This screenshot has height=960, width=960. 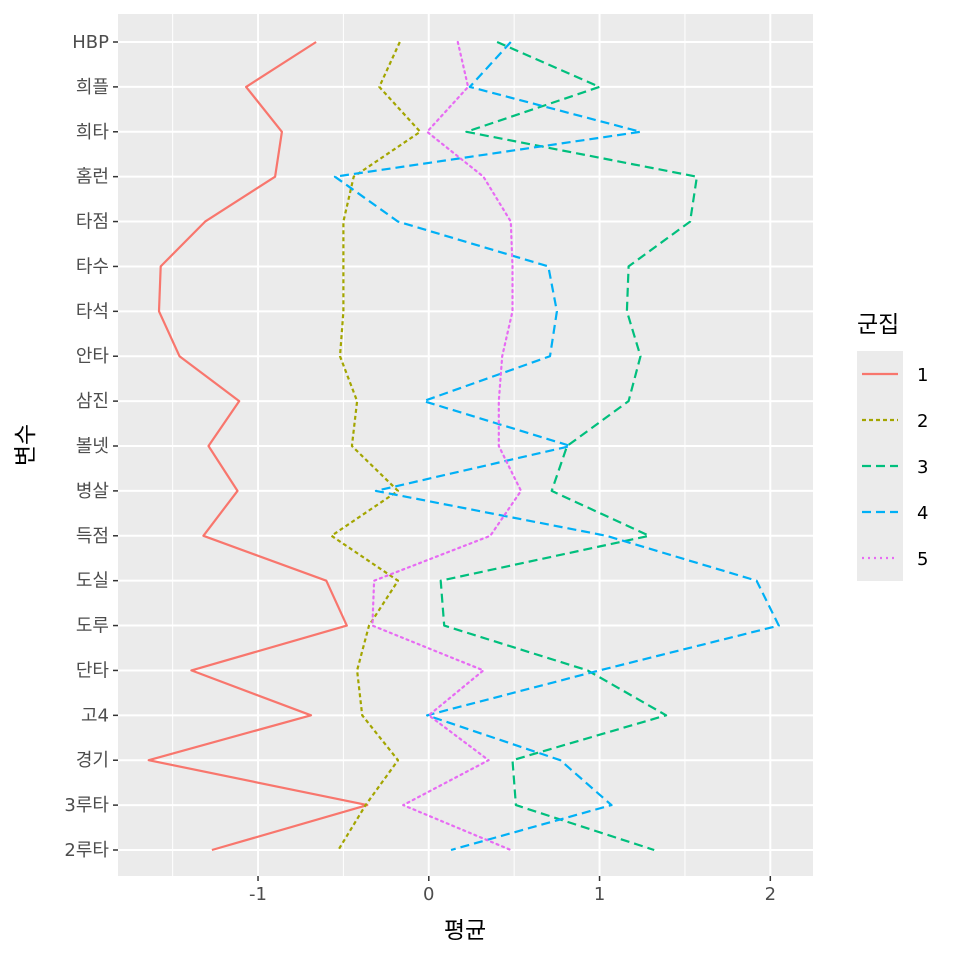 I want to click on legend-label: 4, so click(x=922, y=513).